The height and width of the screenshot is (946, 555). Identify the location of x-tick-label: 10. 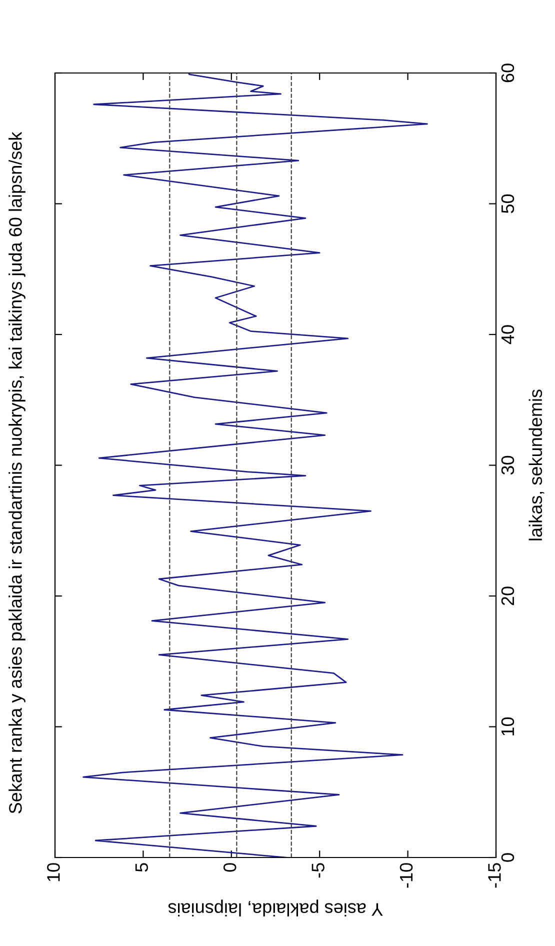
(53, 872).